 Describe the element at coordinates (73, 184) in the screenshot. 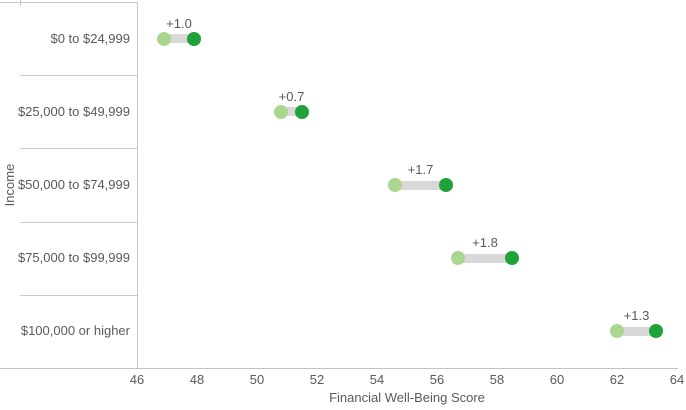

I see `category-label: $50,000 to $74,999` at that location.